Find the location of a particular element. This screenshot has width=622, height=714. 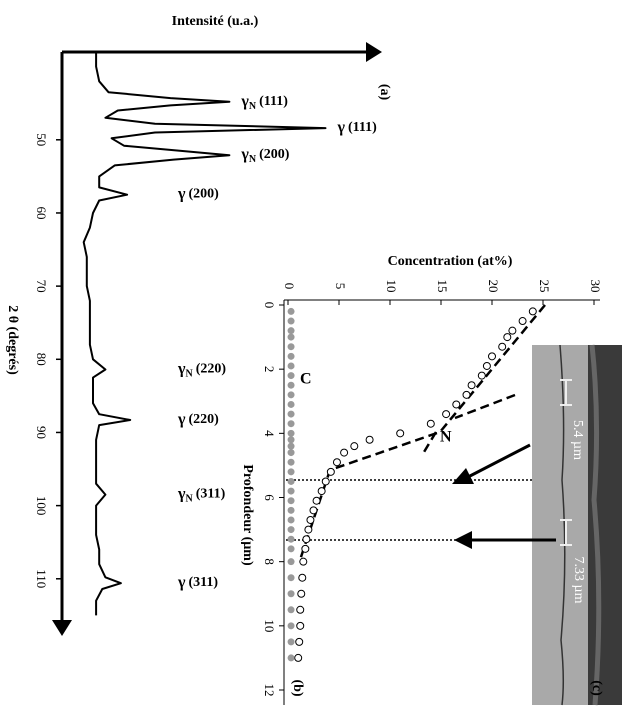

y-tick-label: 15 is located at coordinates (442, 286).